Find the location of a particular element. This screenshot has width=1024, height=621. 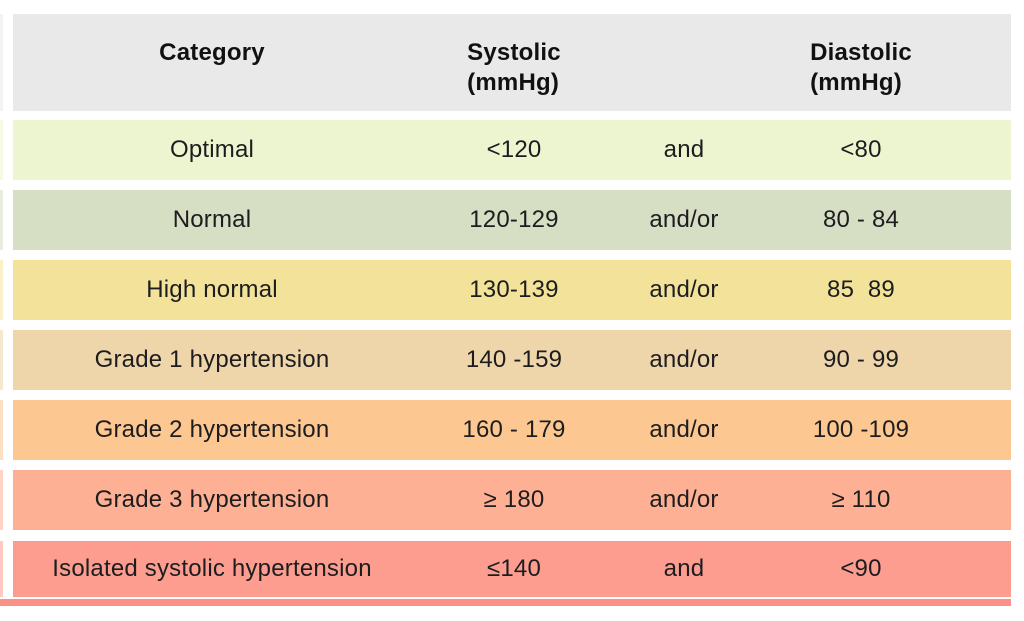

category-cell: Grade 2 hypertension is located at coordinates (212, 429).